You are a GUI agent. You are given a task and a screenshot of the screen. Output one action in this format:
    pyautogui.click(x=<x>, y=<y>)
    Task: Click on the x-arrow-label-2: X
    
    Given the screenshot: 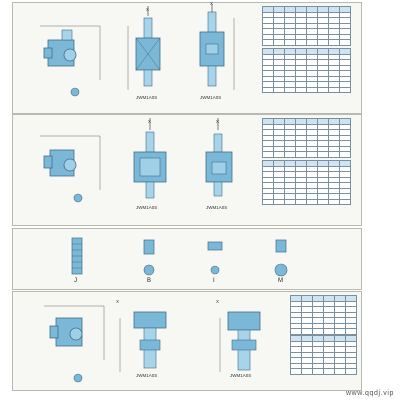 What is the action you would take?
    pyautogui.click(x=212, y=3)
    